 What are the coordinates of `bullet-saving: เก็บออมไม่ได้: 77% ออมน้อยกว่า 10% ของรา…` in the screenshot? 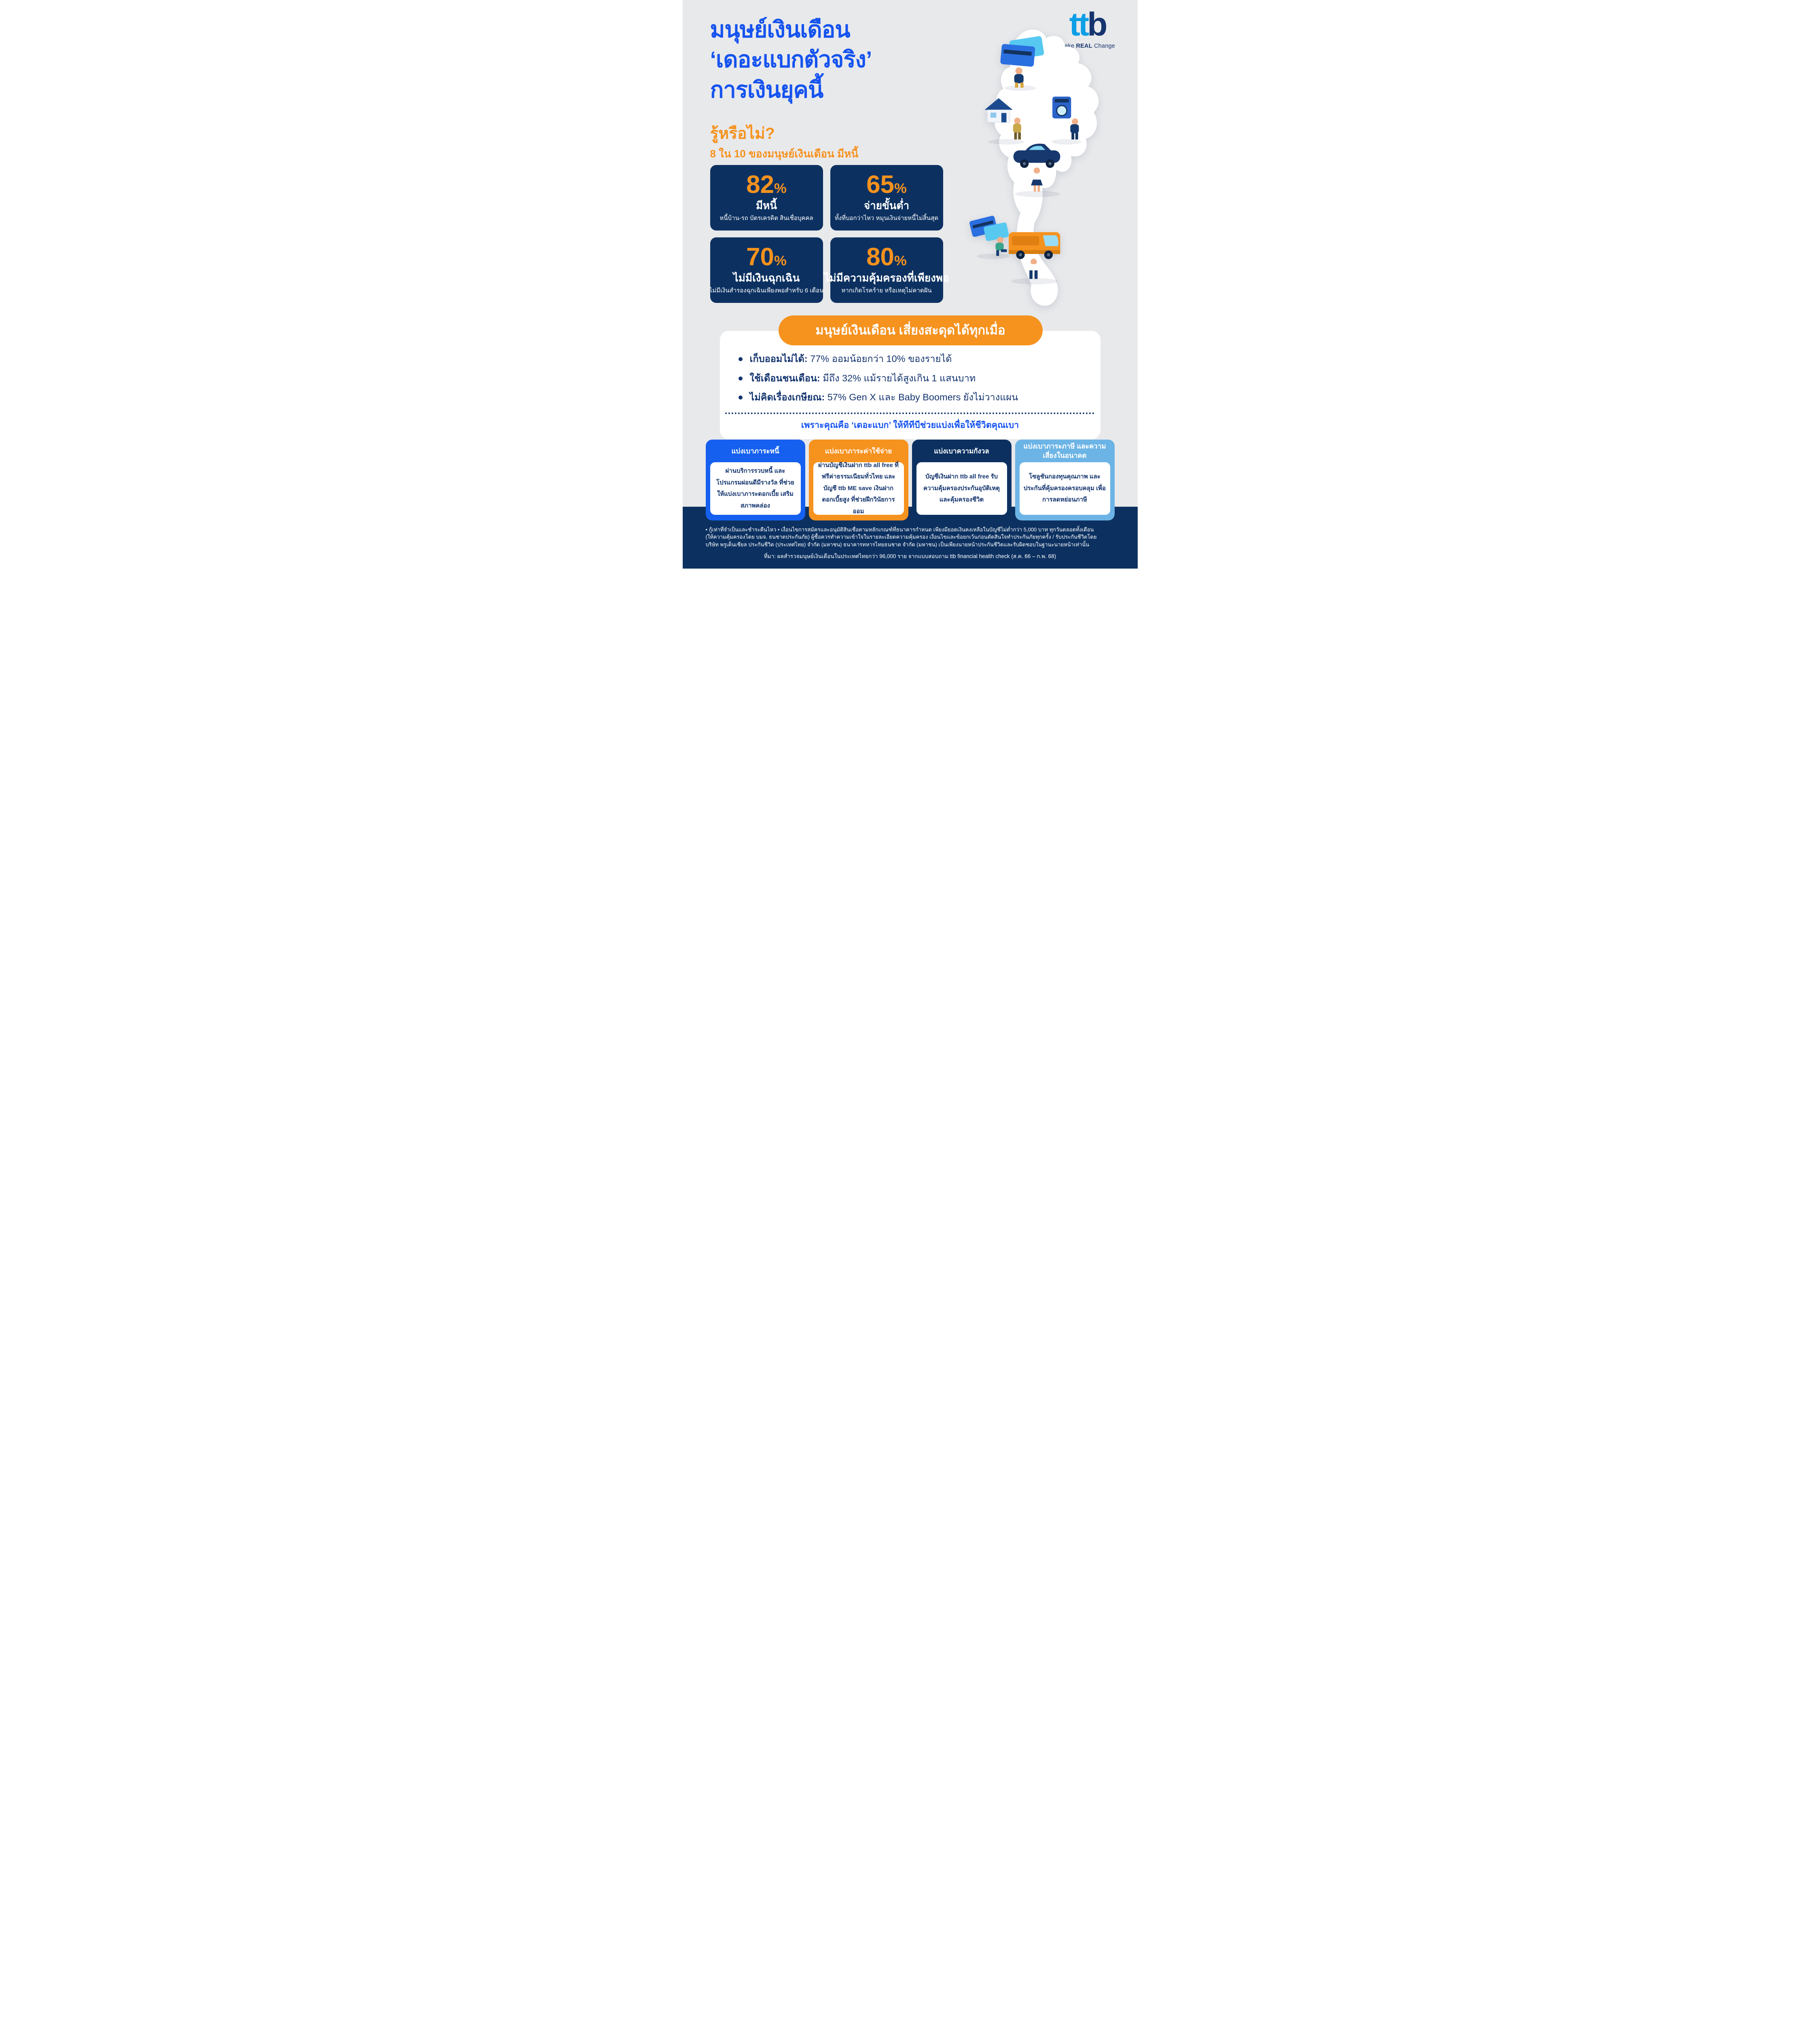 It's located at (912, 359).